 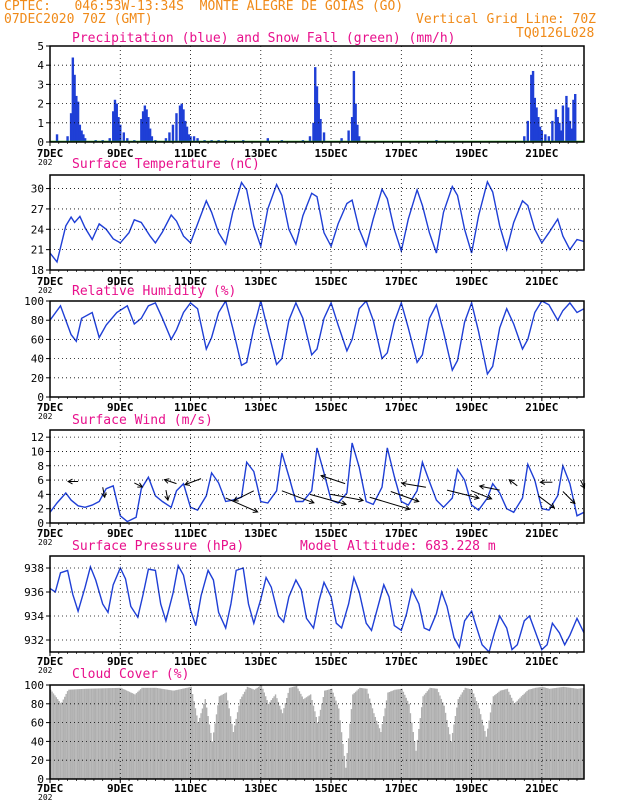 What do you see at coordinates (37, 760) in the screenshot?
I see `y-tick-label: 20` at bounding box center [37, 760].